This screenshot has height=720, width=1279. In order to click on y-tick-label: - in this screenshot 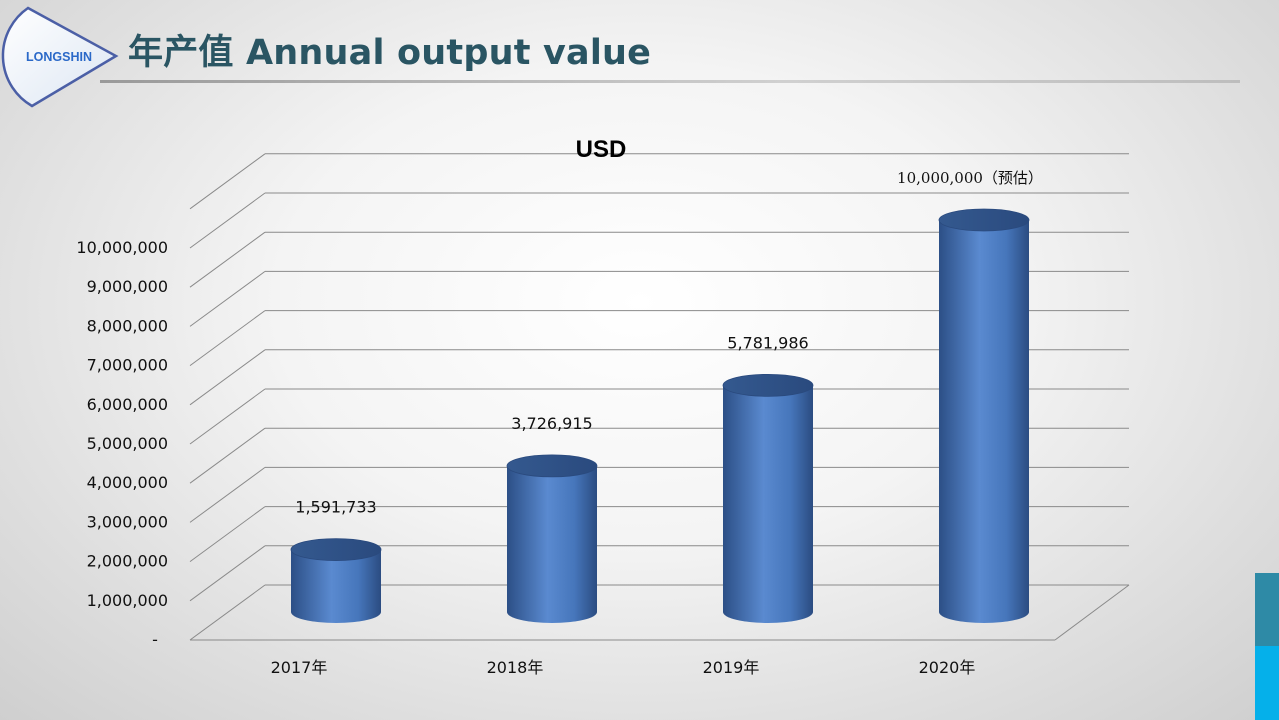, I will do `click(155, 639)`.